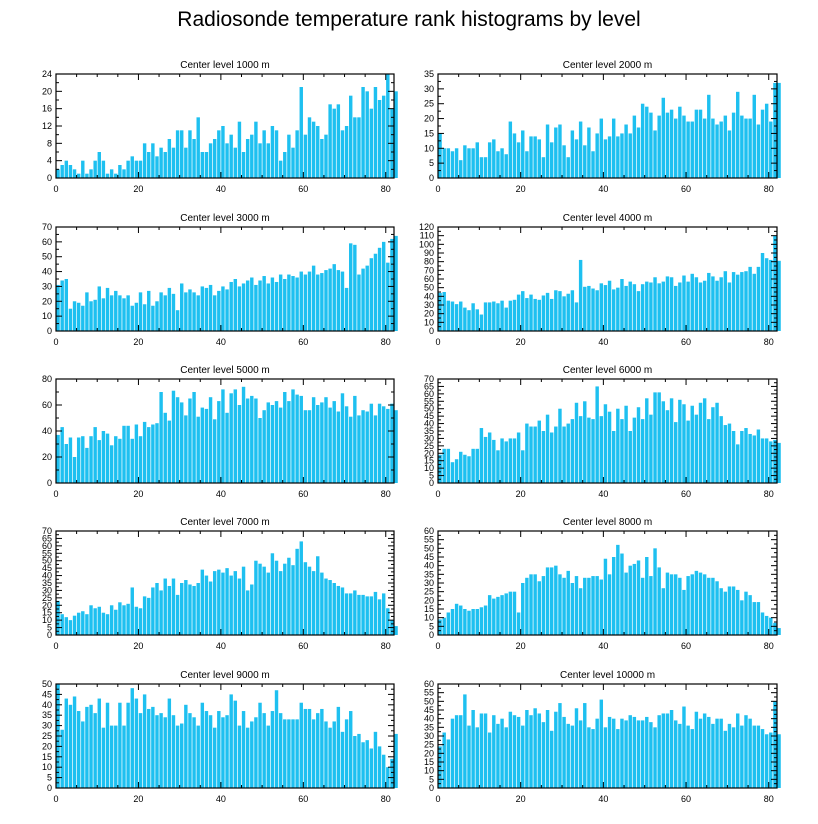 The image size is (818, 824). What do you see at coordinates (429, 314) in the screenshot?
I see `y-tick-label: 20` at bounding box center [429, 314].